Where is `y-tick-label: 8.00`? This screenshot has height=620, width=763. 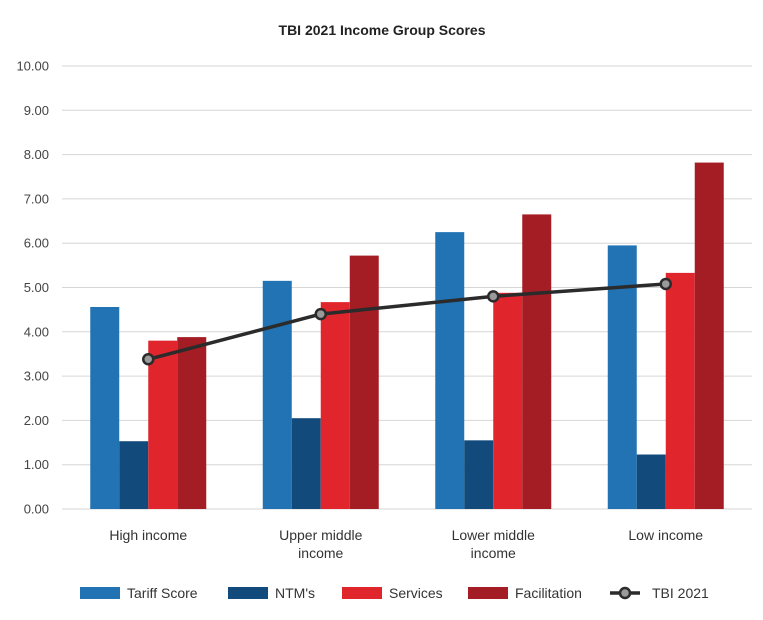 y-tick-label: 8.00 is located at coordinates (36, 154).